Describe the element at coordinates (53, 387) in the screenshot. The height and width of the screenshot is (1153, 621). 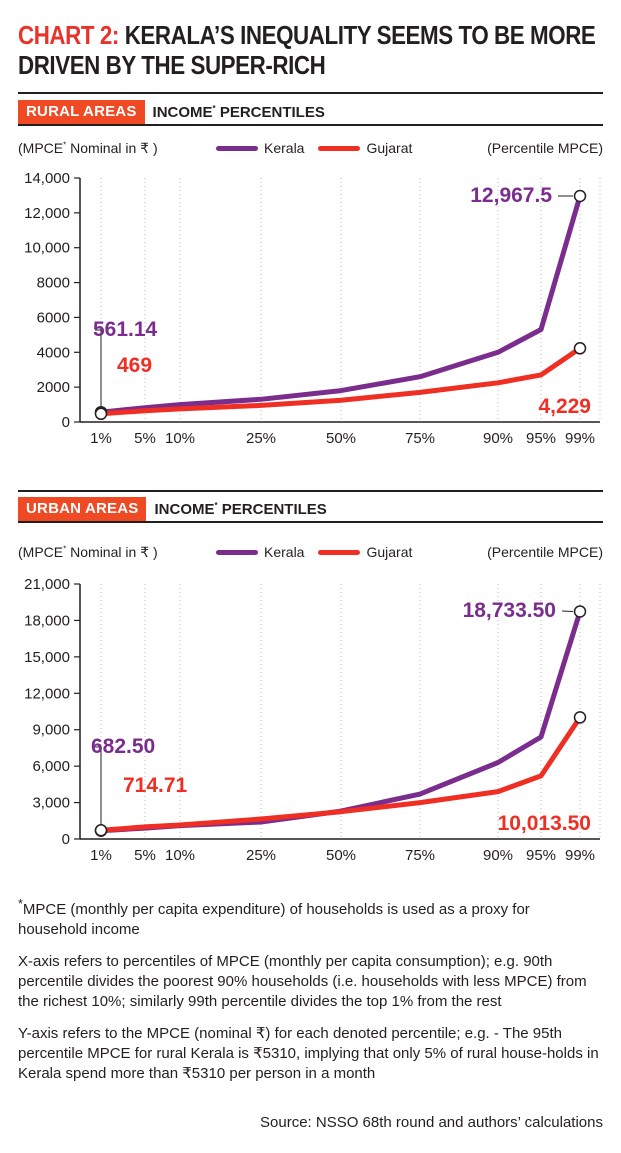
I see `y-tick-label: 2000` at that location.